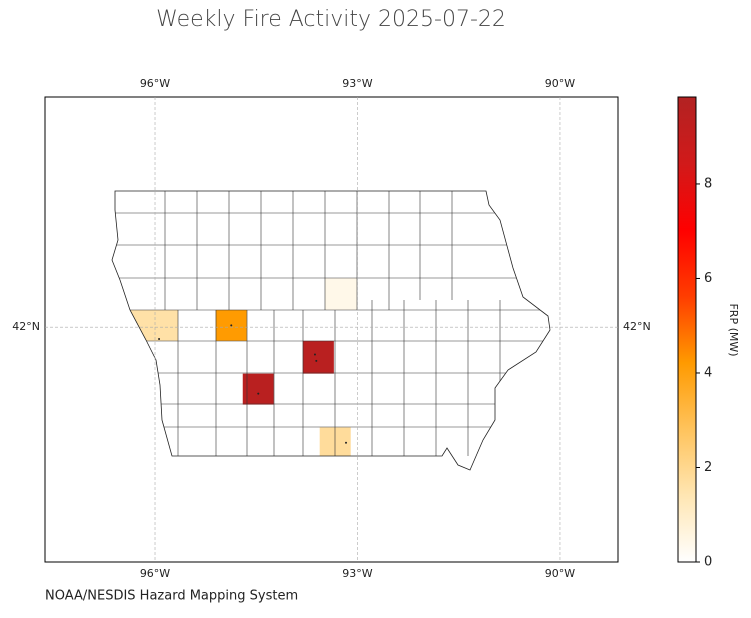  I want to click on colorbar-label: FRP (MW), so click(733, 329).